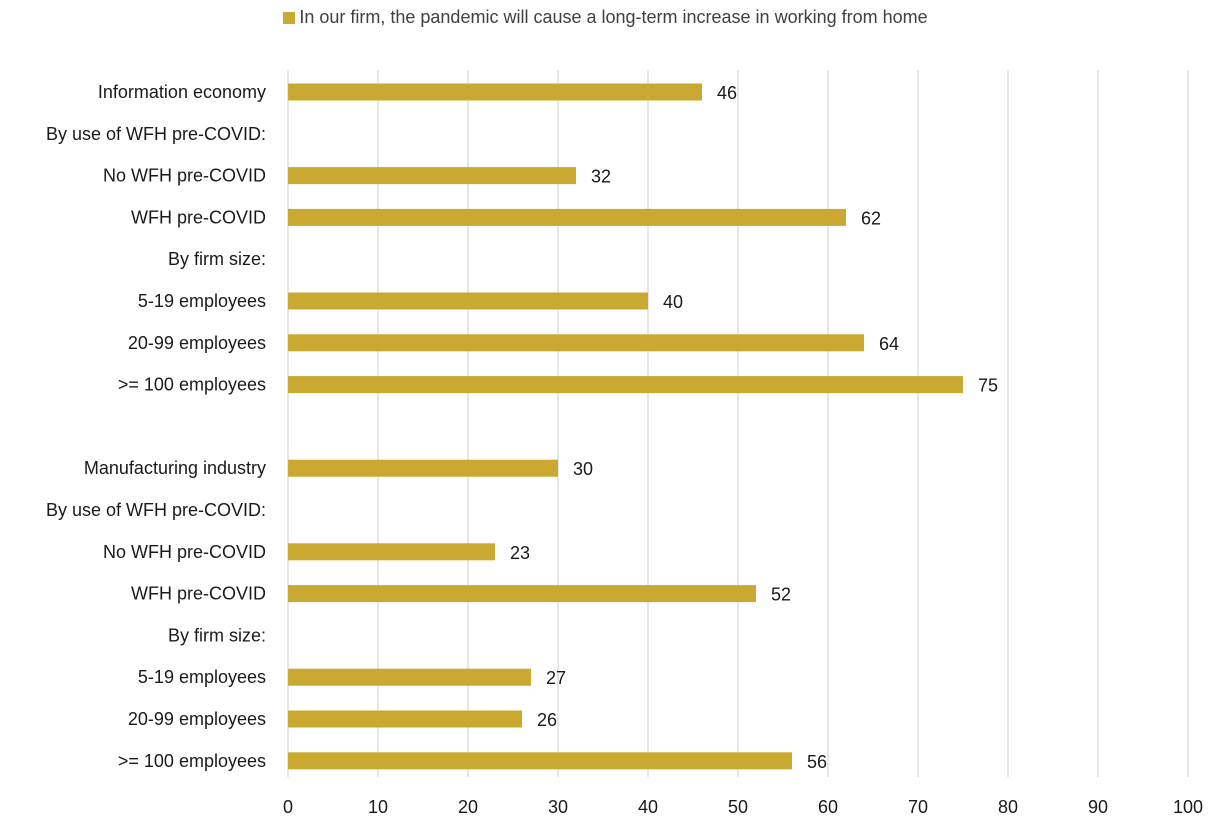  I want to click on data-label: 52, so click(781, 595).